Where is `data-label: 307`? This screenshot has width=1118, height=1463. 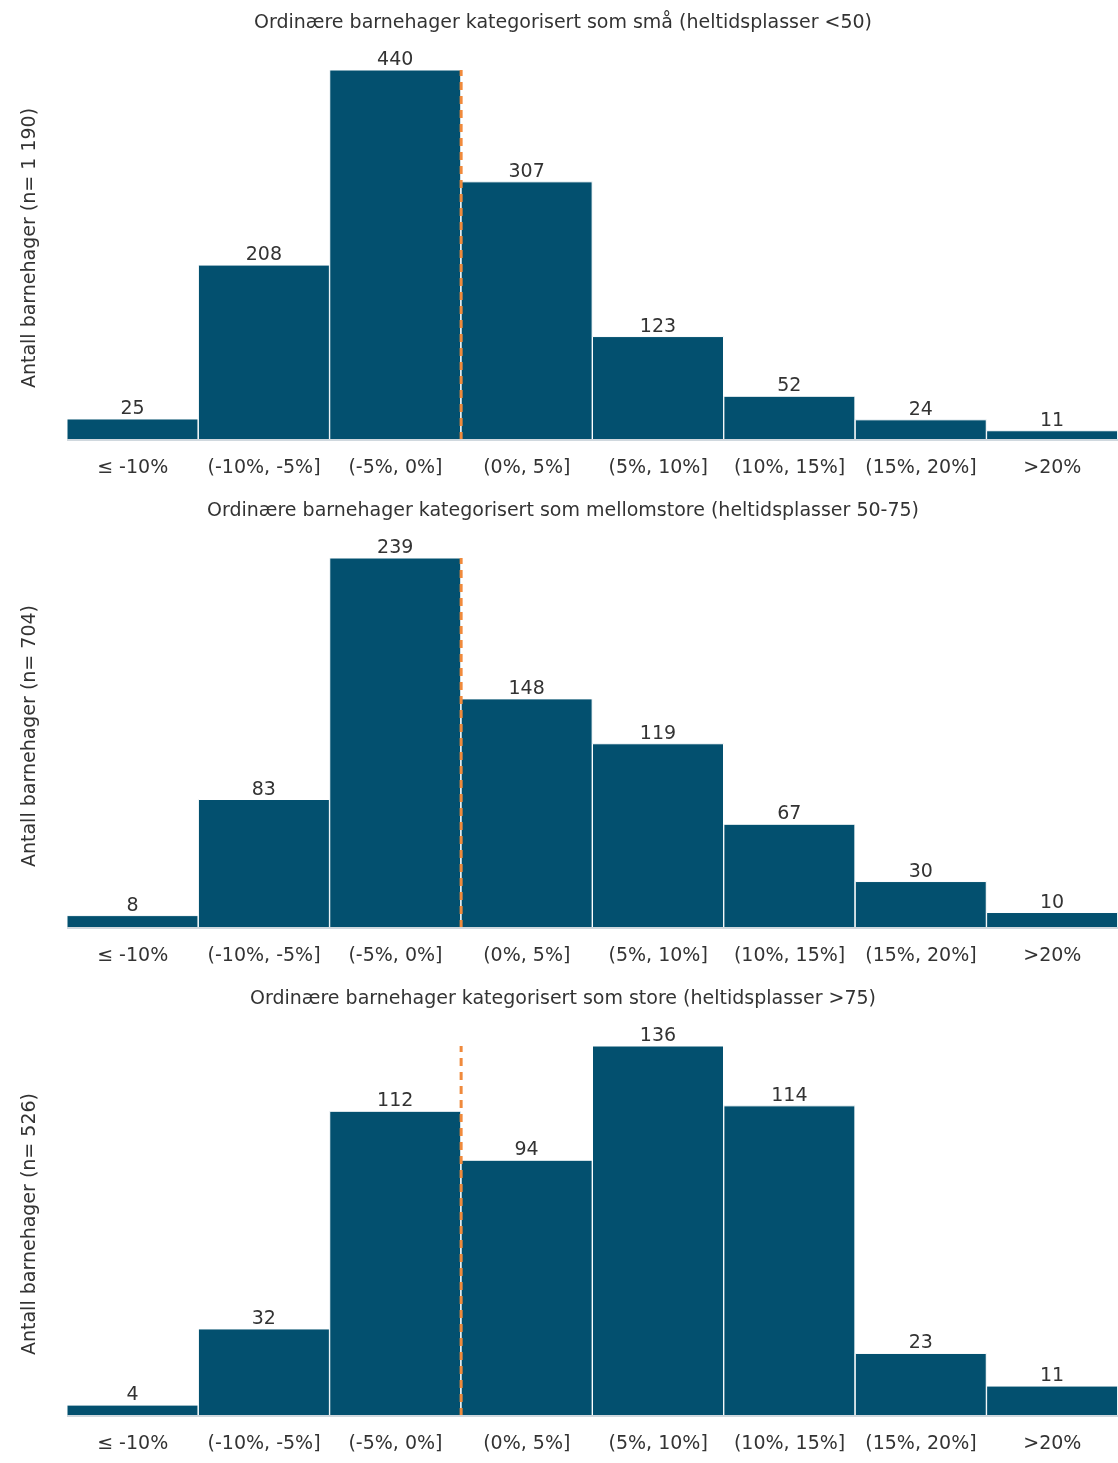 data-label: 307 is located at coordinates (526, 169).